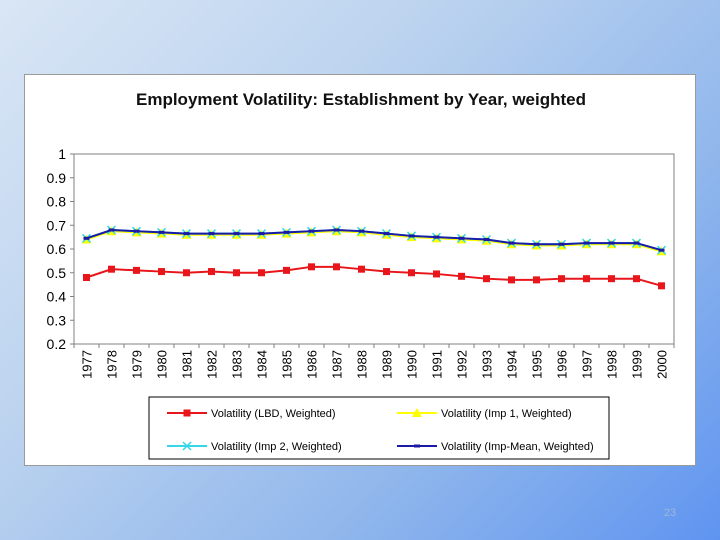 The image size is (720, 540). I want to click on x-tick-label: 1997, so click(587, 364).